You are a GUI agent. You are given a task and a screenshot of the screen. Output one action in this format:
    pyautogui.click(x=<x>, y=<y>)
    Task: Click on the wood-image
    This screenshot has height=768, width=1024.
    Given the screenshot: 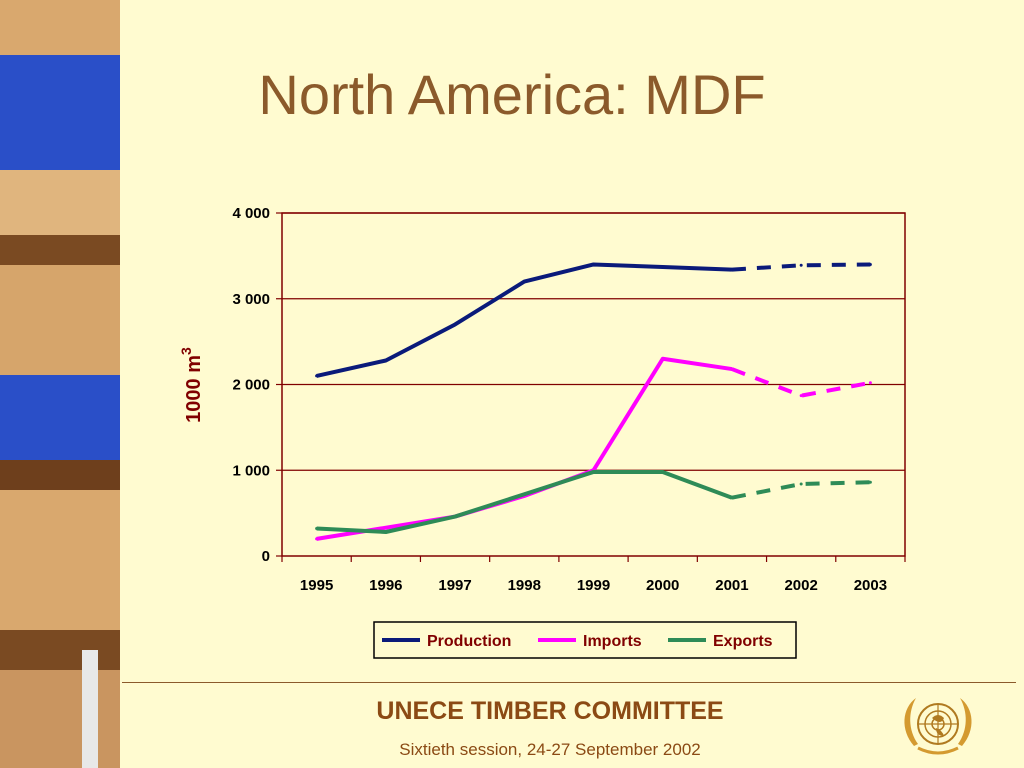 What is the action you would take?
    pyautogui.click(x=60, y=384)
    